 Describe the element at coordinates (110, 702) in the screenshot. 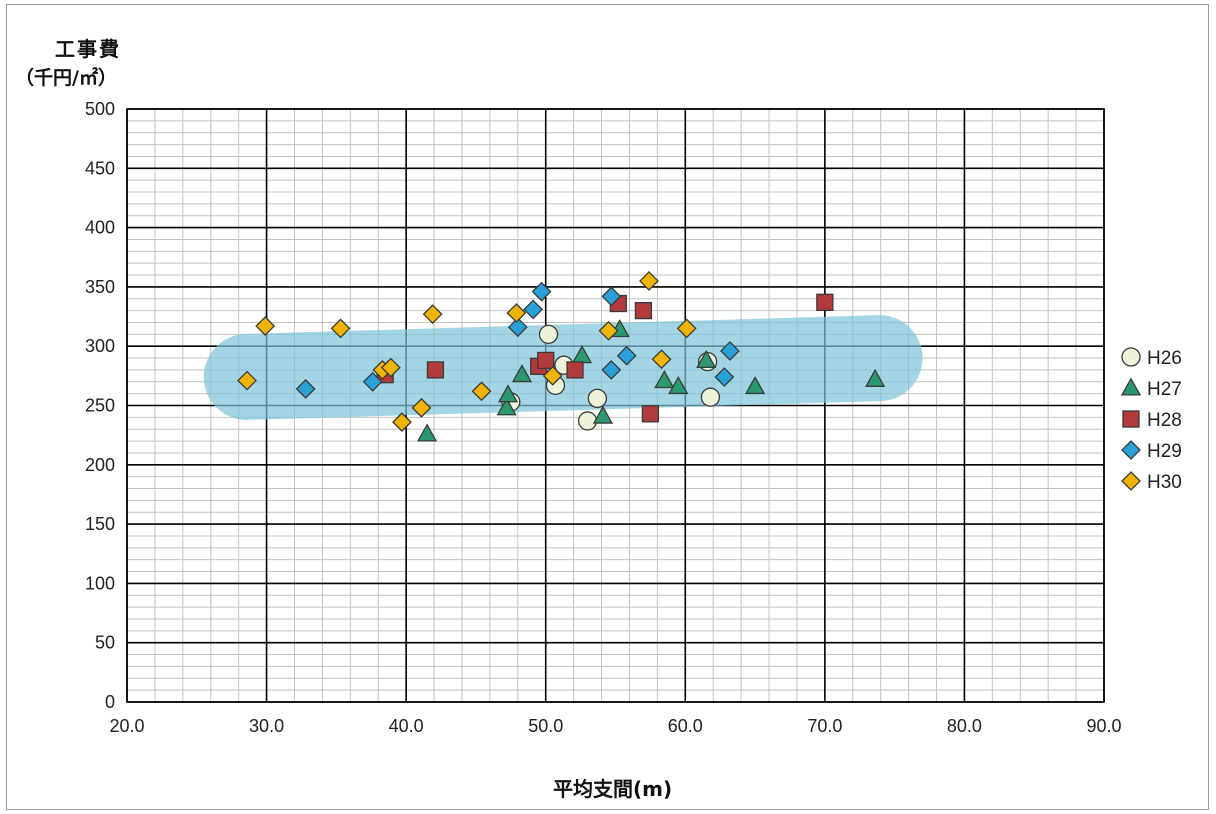

I see `y-tick-label: 0` at that location.